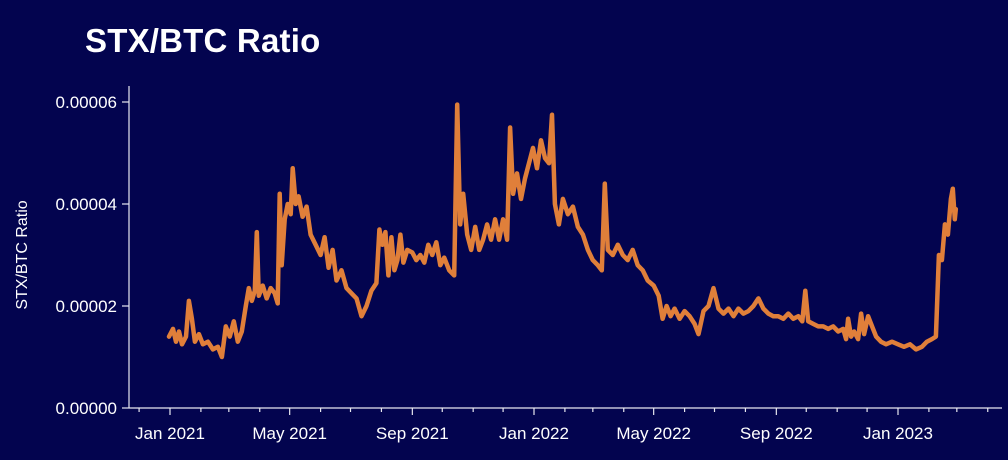 The image size is (1008, 460). Describe the element at coordinates (203, 40) in the screenshot. I see `chart-title: STX/BTC Ratio` at that location.